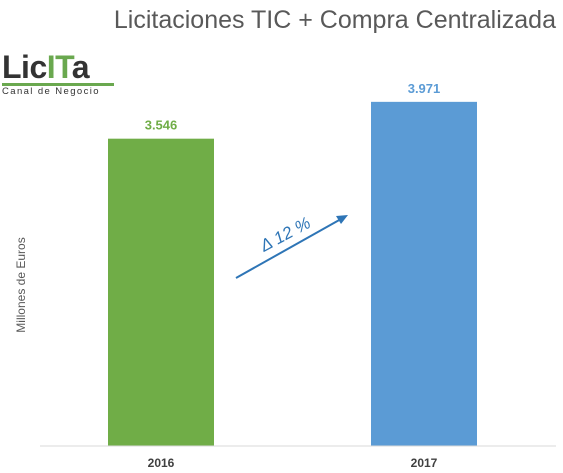 The width and height of the screenshot is (563, 473). What do you see at coordinates (161, 463) in the screenshot?
I see `x-tick-label-2016: 2016` at bounding box center [161, 463].